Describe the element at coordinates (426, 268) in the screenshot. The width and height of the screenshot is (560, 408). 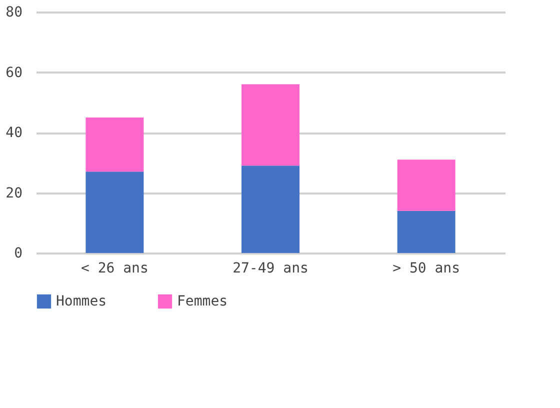
I see `x-tick-label: > 50 ans` at that location.